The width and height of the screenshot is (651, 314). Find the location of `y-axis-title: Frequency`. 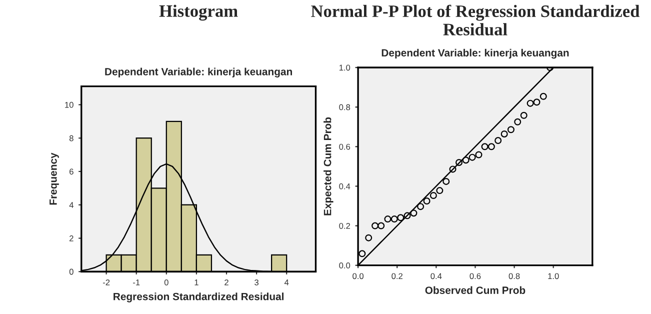

y-axis-title: Frequency is located at coordinates (54, 178).